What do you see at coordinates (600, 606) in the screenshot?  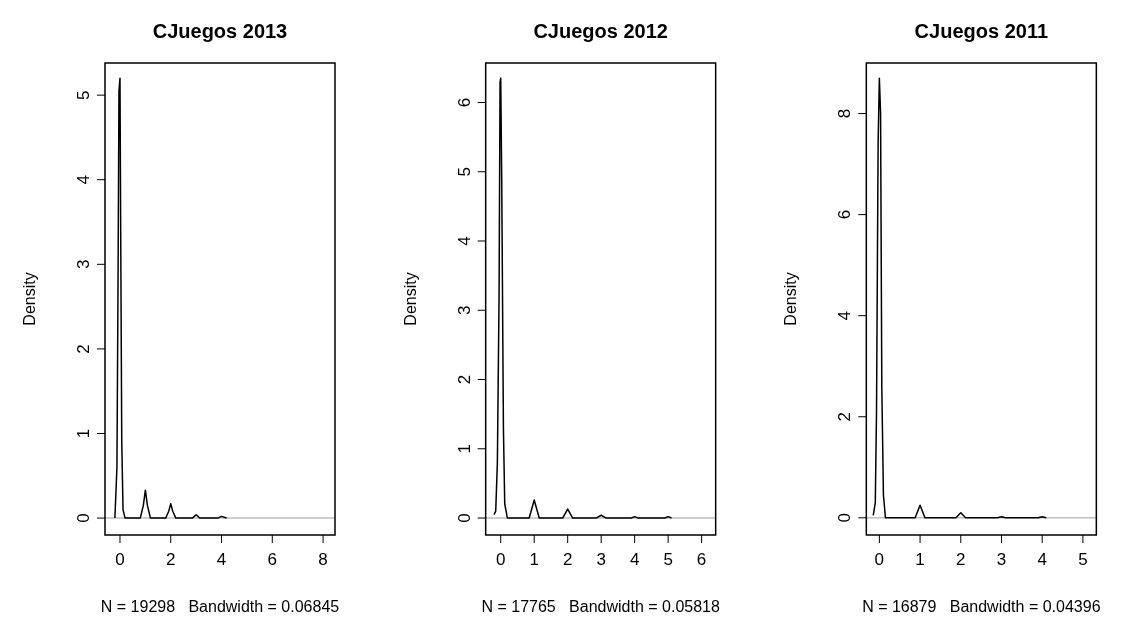 I see `x-axis-title: N = 17765 Bandwidth = 0.05818` at bounding box center [600, 606].